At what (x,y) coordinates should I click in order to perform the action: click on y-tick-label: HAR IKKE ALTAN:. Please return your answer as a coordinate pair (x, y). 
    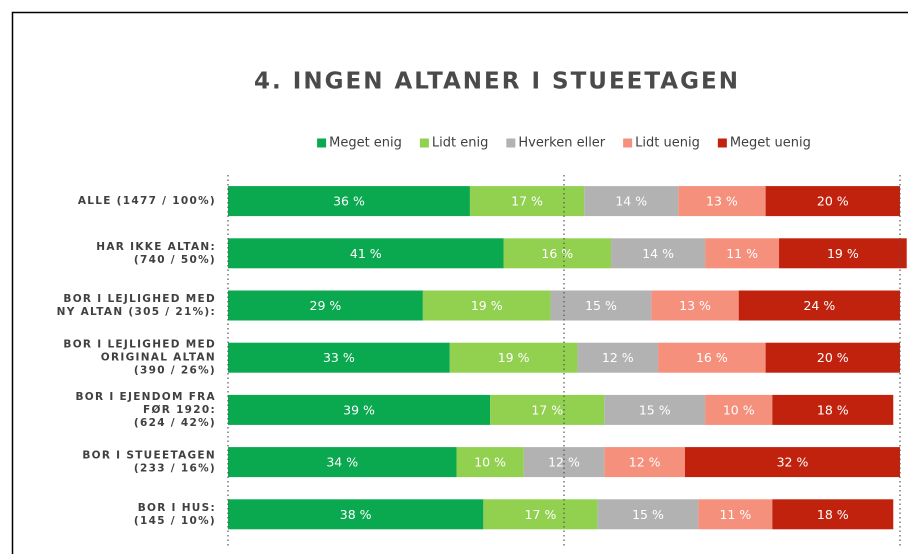
    Looking at the image, I should click on (156, 247).